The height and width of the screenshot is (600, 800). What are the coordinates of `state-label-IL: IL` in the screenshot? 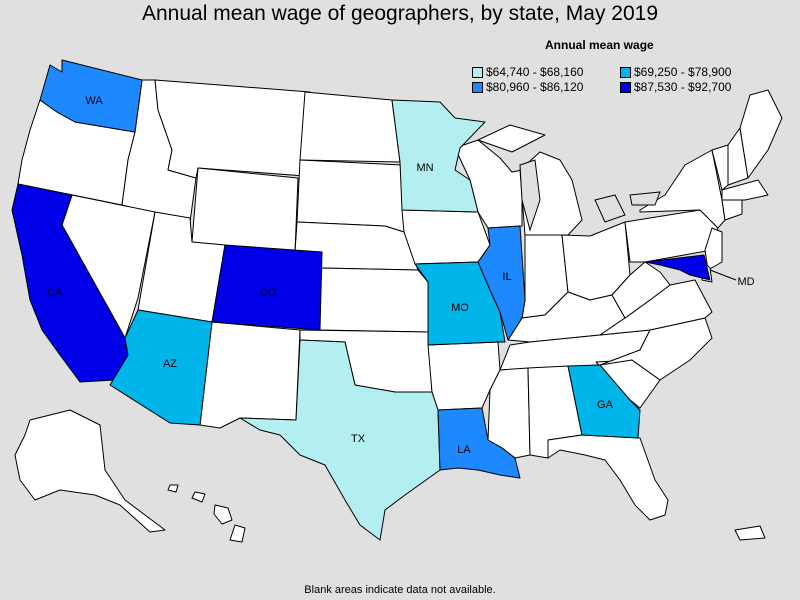 It's located at (506, 277).